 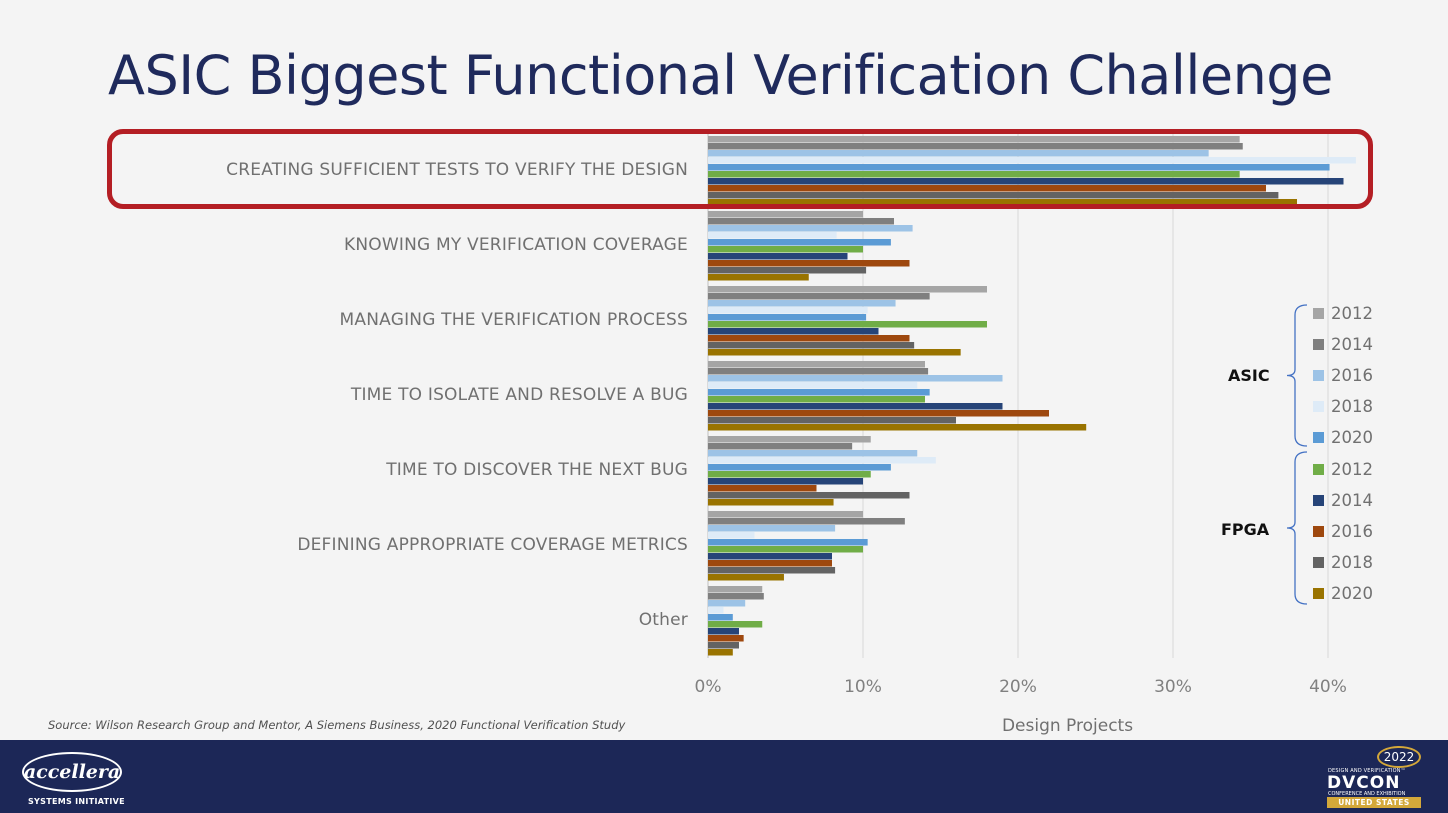 I want to click on accellera-subtitle: SYSTEMS INITIATIVE, so click(x=76, y=801).